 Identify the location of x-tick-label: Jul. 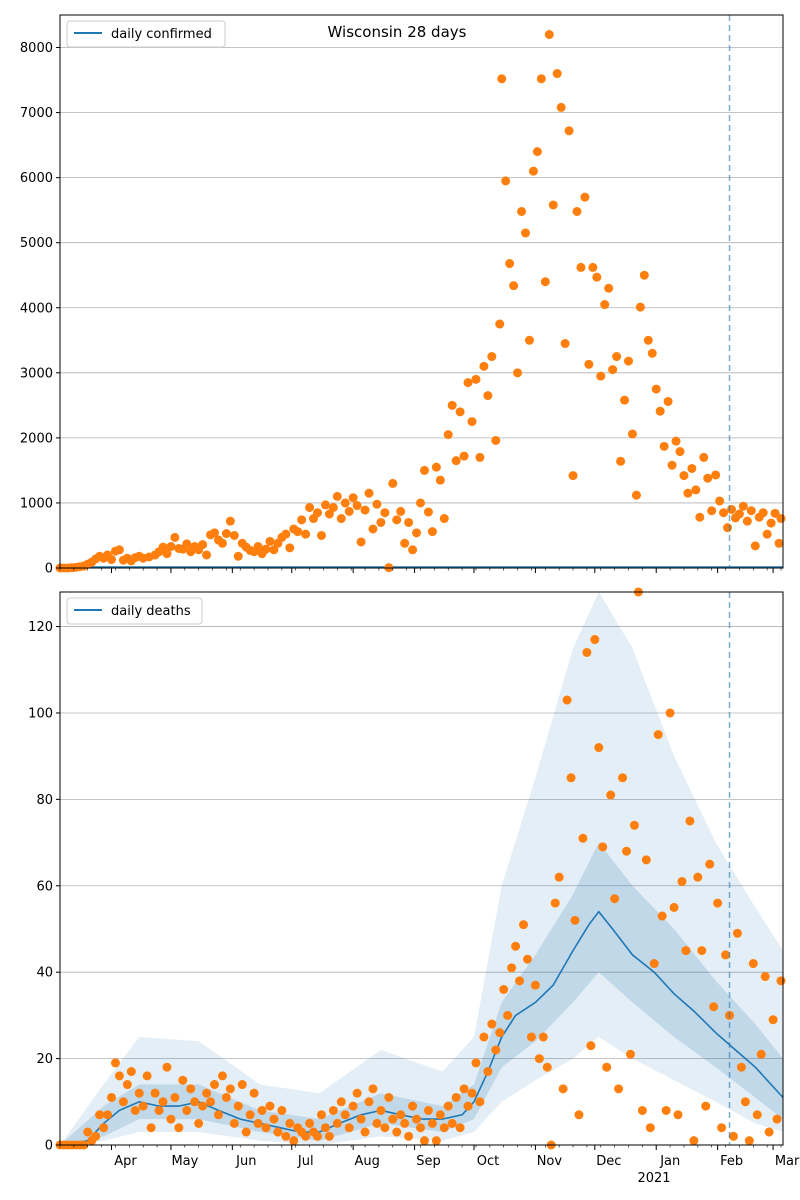
(305, 1161).